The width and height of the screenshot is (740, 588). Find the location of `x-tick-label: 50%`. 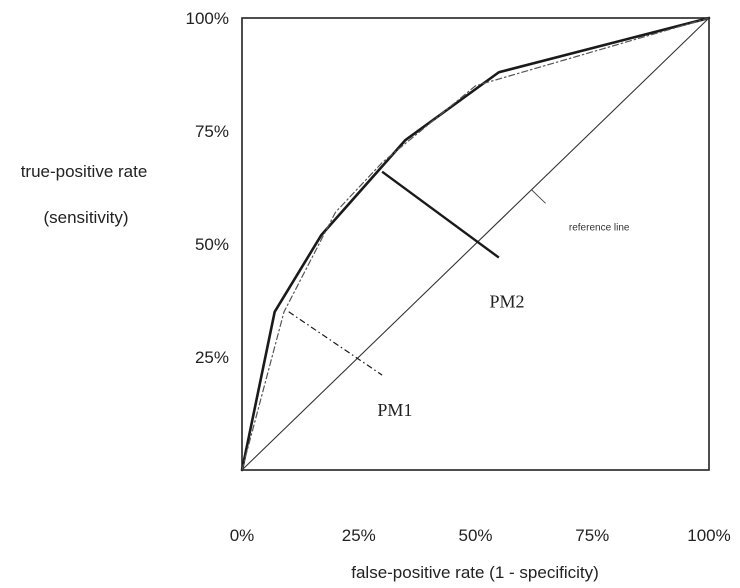

x-tick-label: 50% is located at coordinates (475, 535).